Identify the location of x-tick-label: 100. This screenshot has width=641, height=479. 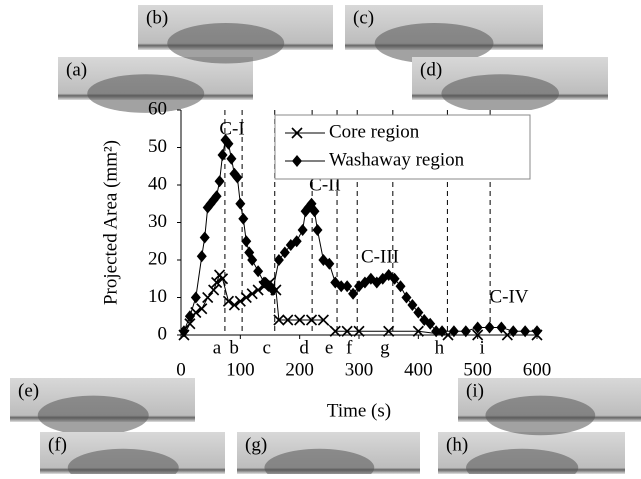
(240, 369).